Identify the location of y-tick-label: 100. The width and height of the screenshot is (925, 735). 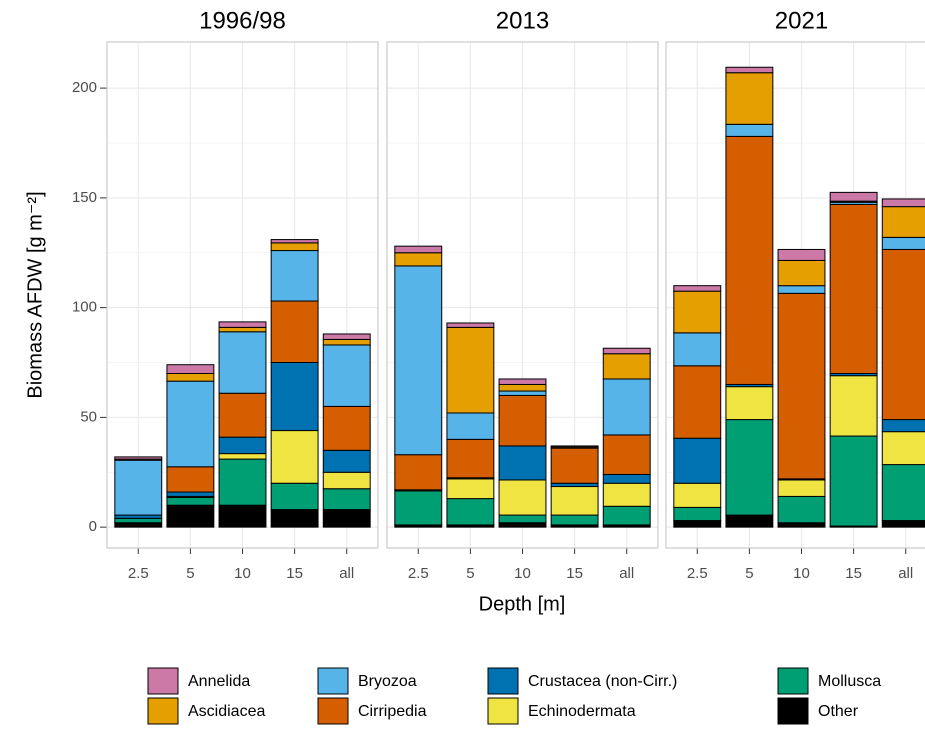
(84, 307).